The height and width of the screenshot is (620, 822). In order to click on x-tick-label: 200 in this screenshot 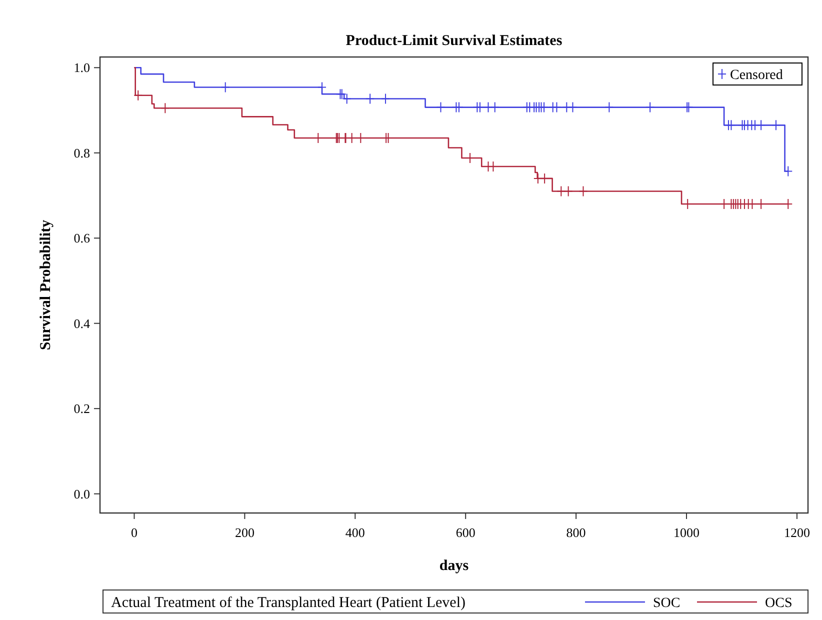, I will do `click(244, 532)`.